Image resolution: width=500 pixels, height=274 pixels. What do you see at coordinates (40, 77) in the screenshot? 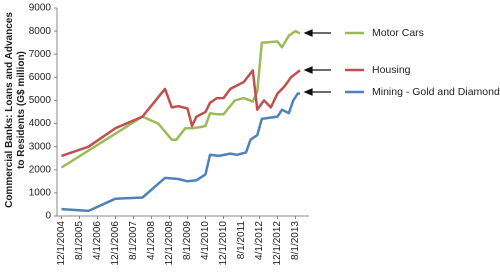
I see `y-tick-label: 6000` at bounding box center [40, 77].